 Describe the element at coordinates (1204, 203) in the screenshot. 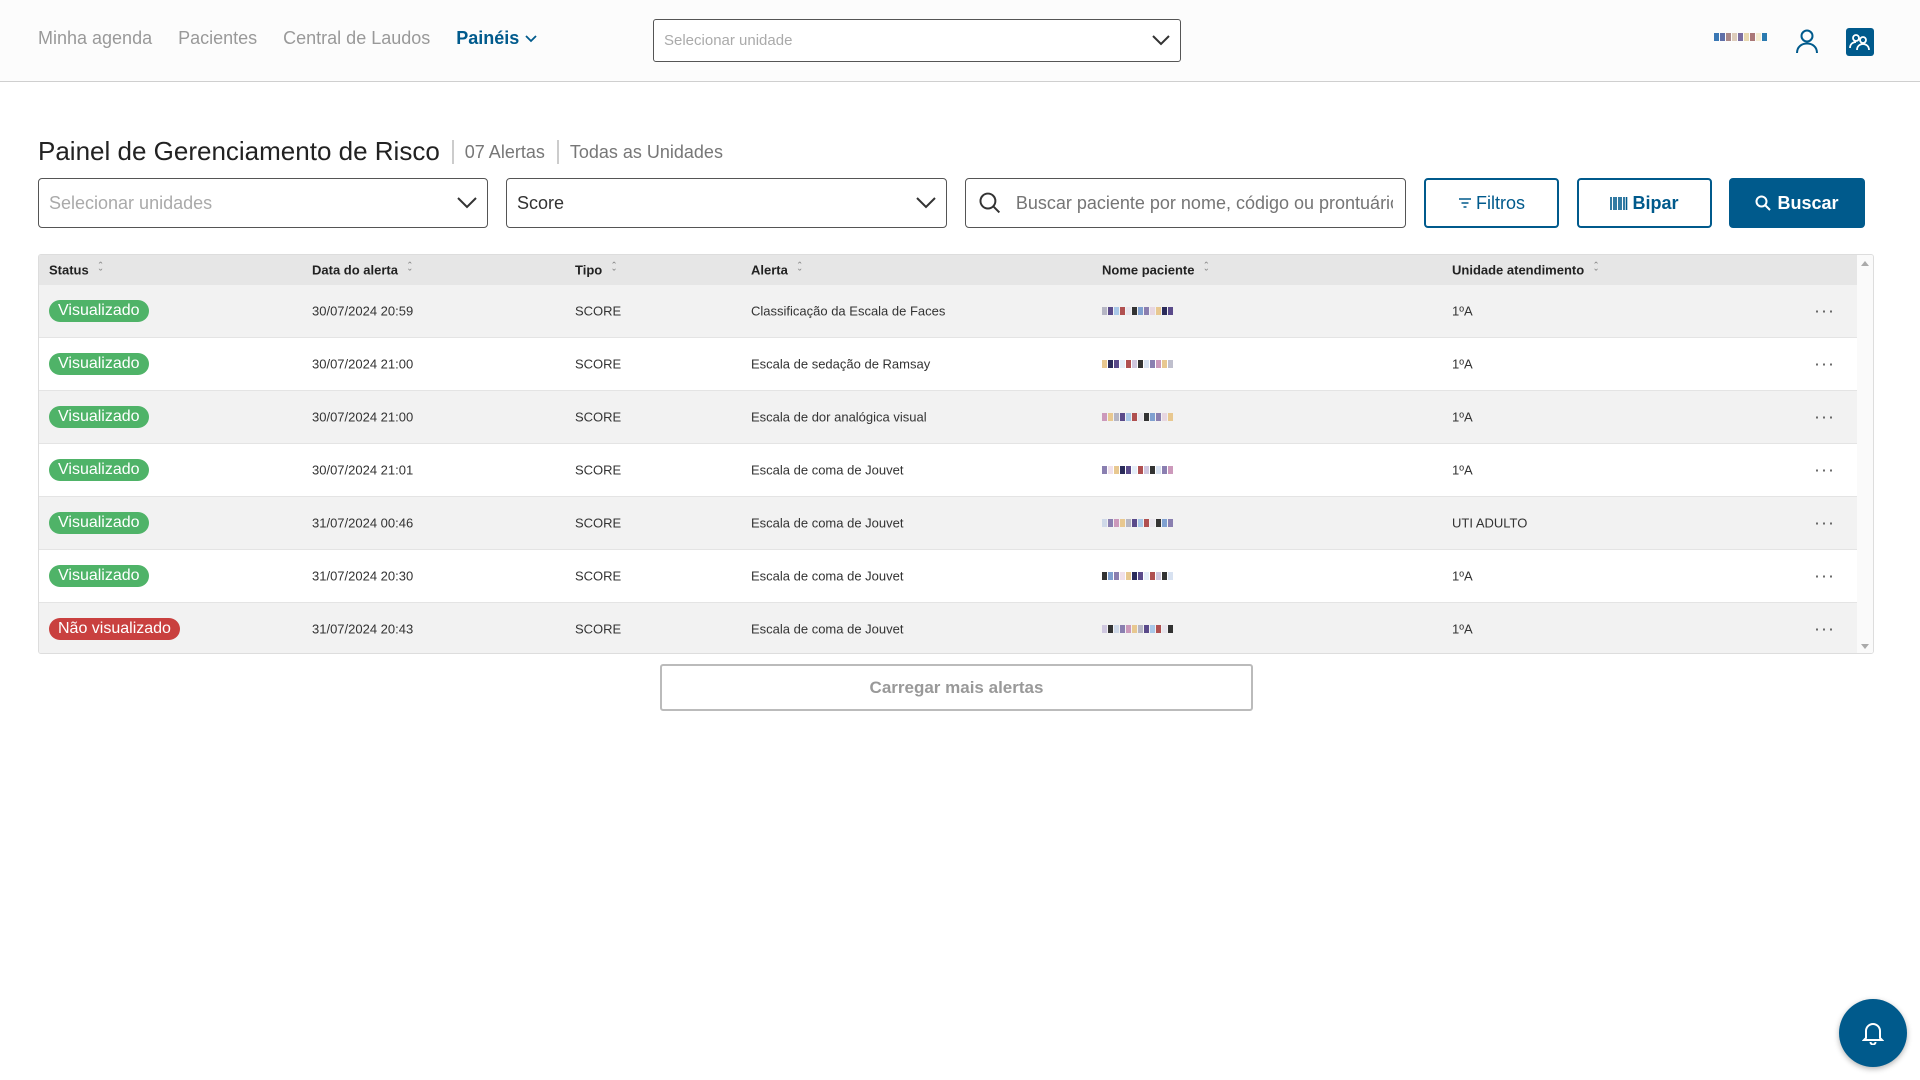

I see `patient-search-input` at that location.